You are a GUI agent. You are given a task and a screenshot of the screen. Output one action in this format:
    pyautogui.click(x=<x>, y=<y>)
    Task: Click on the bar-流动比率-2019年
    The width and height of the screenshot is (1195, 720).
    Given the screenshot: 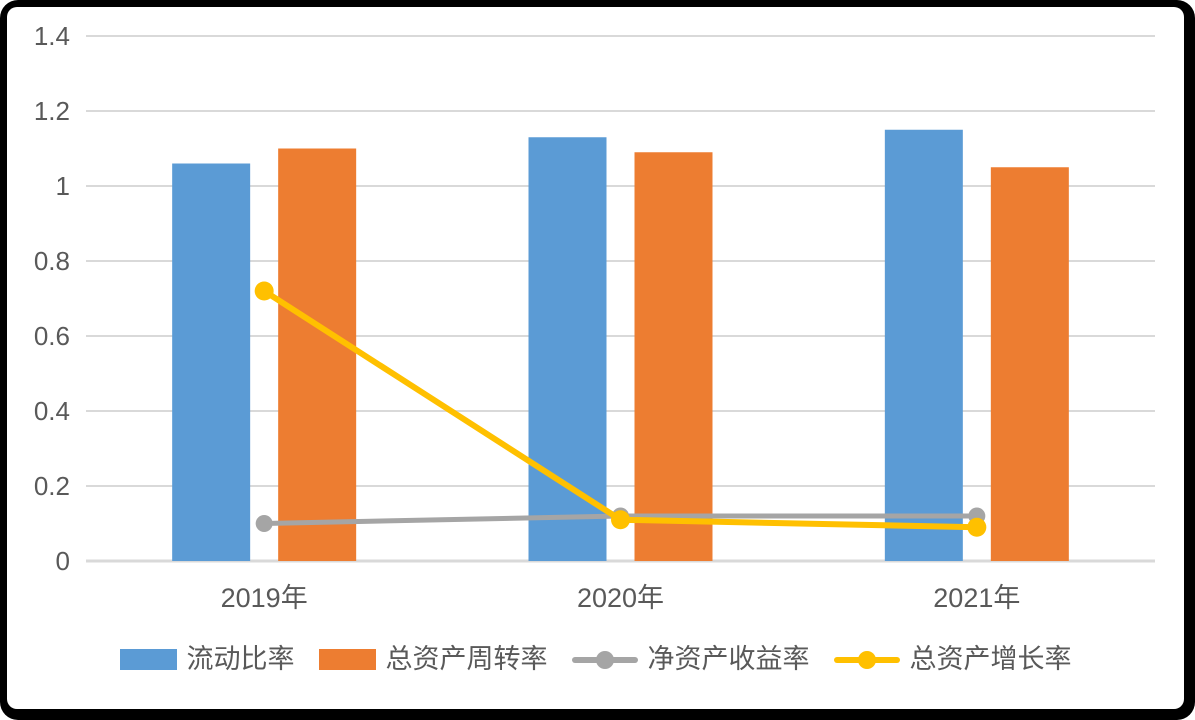 What is the action you would take?
    pyautogui.click(x=211, y=362)
    